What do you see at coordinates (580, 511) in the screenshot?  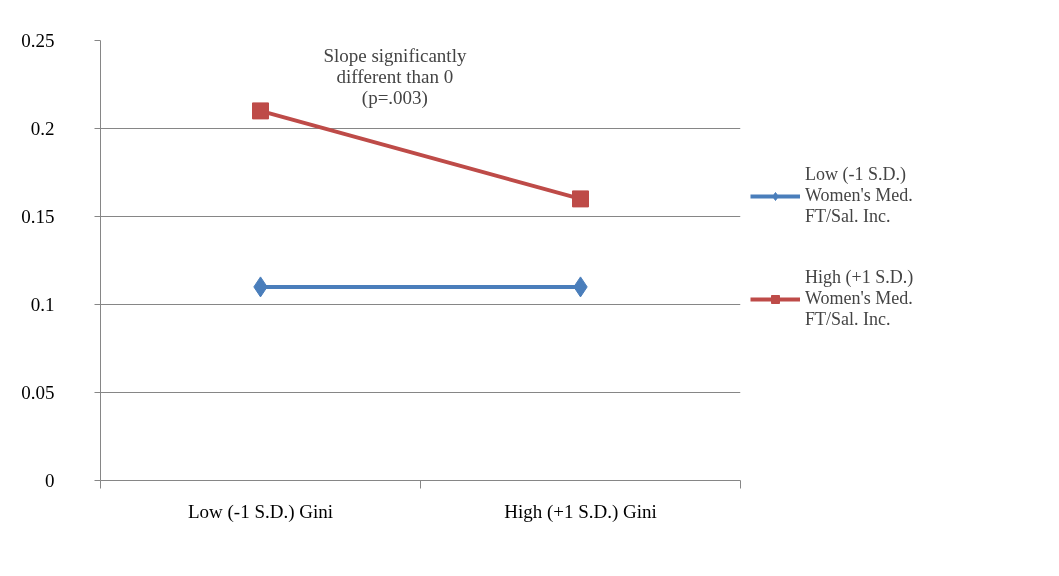 I see `x-tick-label: High (+1 S.D.) Gini` at bounding box center [580, 511].